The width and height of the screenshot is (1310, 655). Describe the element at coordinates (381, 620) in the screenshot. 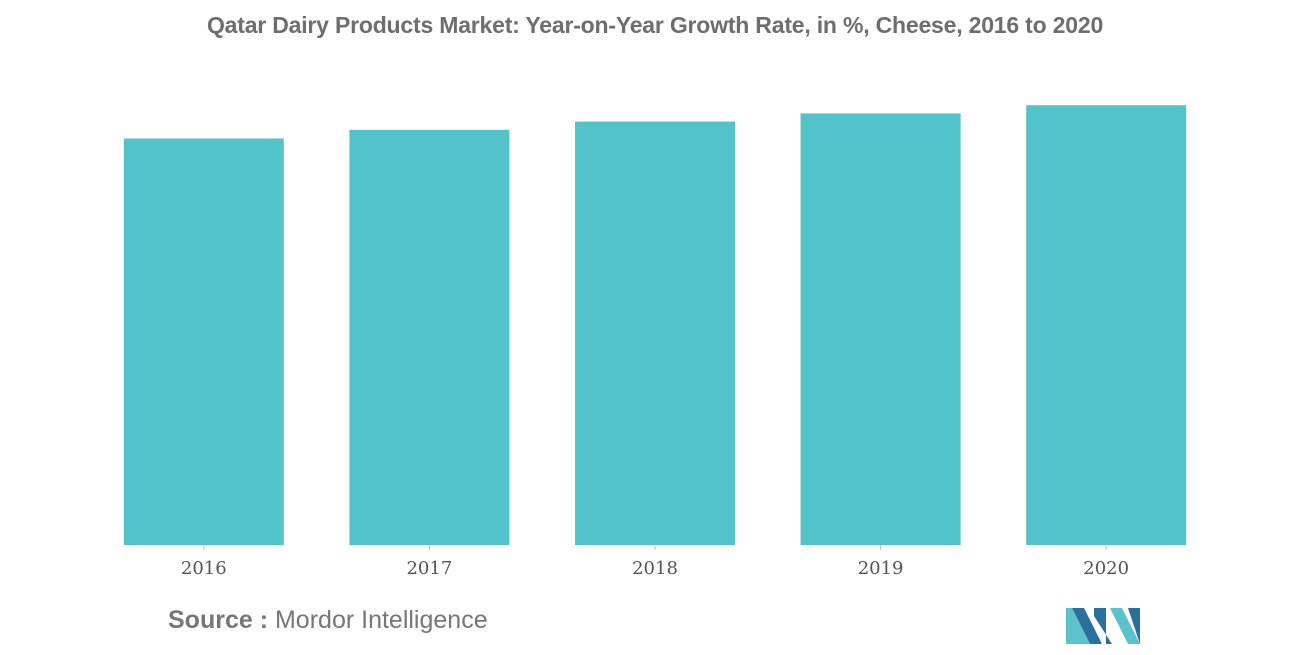

I see `source-text: Mordor Intelligence` at that location.